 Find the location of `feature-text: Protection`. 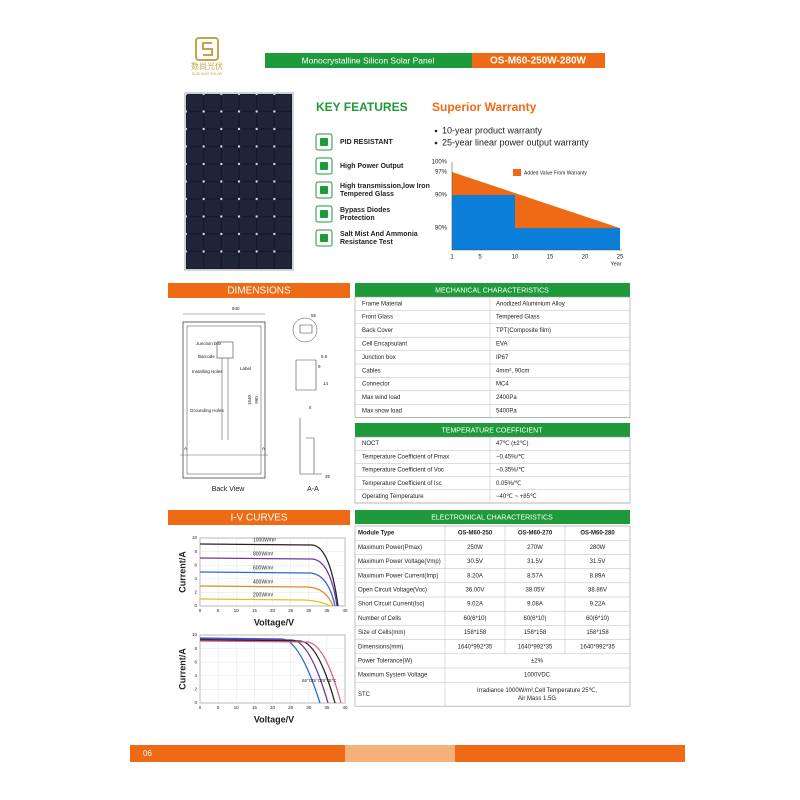

feature-text: Protection is located at coordinates (357, 218).